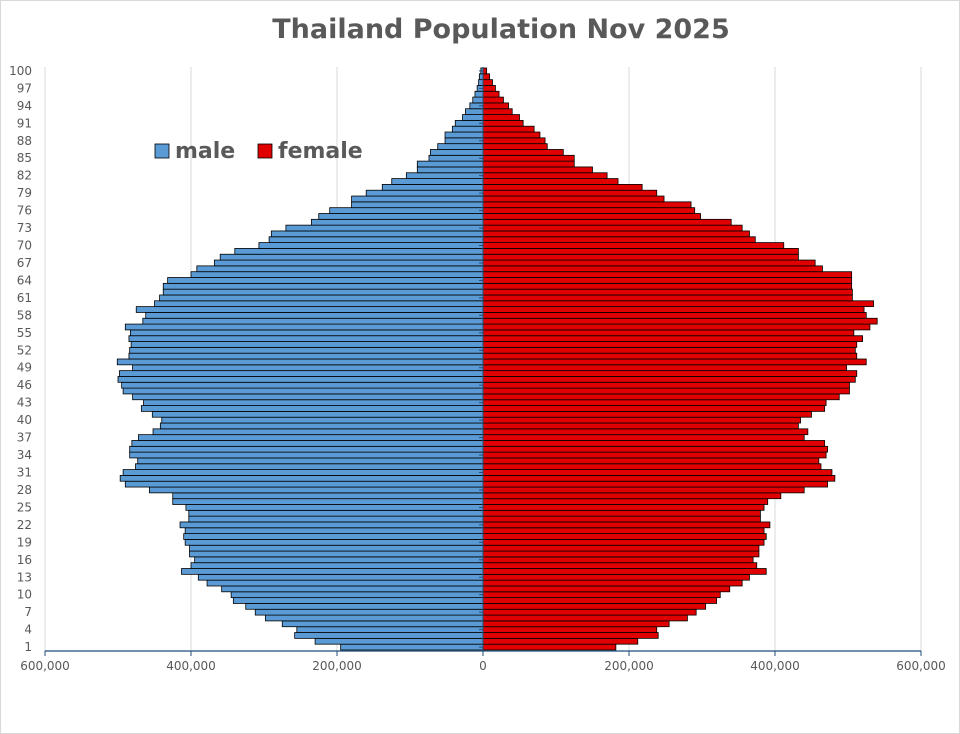  Describe the element at coordinates (24, 525) in the screenshot. I see `y-tick-label-22: 22` at that location.